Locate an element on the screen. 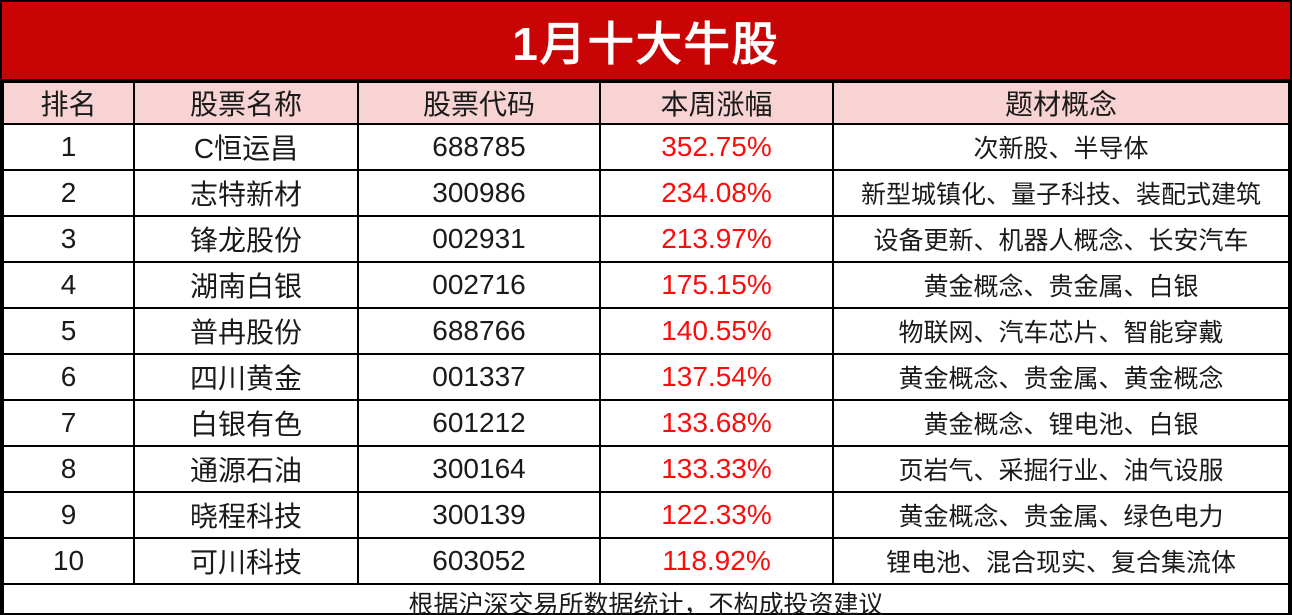  rank-cell: 9 is located at coordinates (68, 515).